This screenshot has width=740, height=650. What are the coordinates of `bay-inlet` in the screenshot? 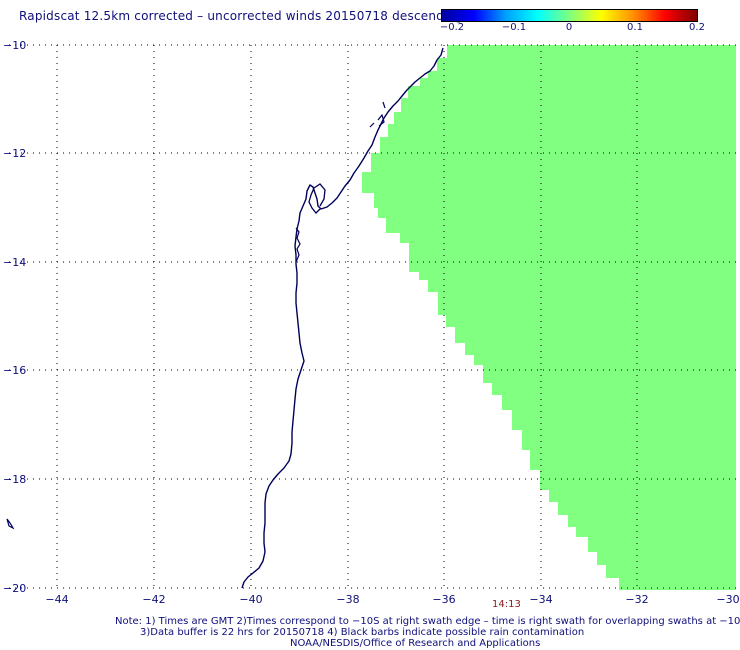 It's located at (317, 198).